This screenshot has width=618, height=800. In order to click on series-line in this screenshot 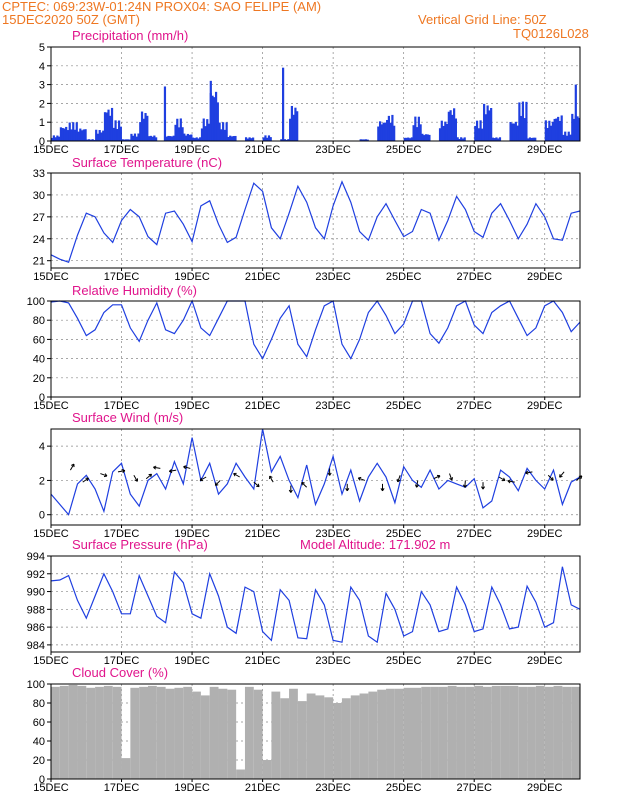, I will do `click(315, 472)`.